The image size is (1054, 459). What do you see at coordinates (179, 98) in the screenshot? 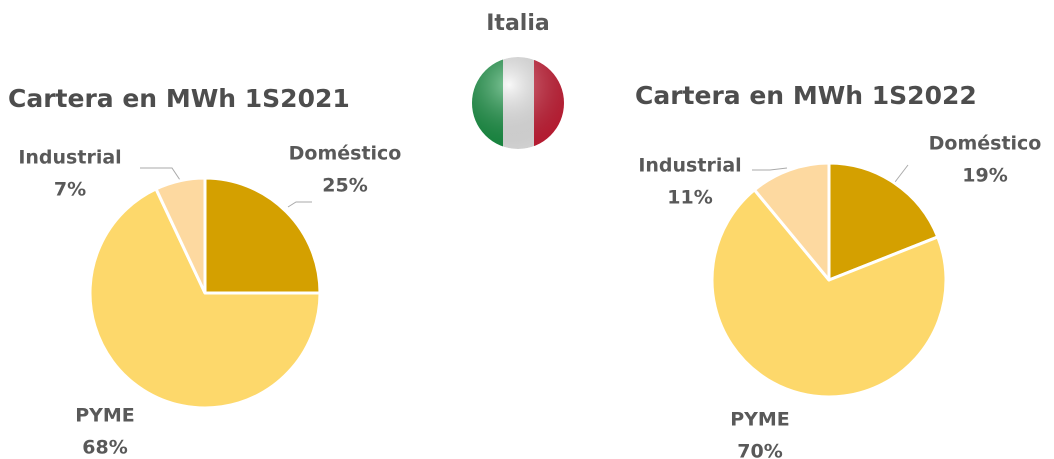
I see `chart-title: Cartera en MWh 1S2021` at bounding box center [179, 98].